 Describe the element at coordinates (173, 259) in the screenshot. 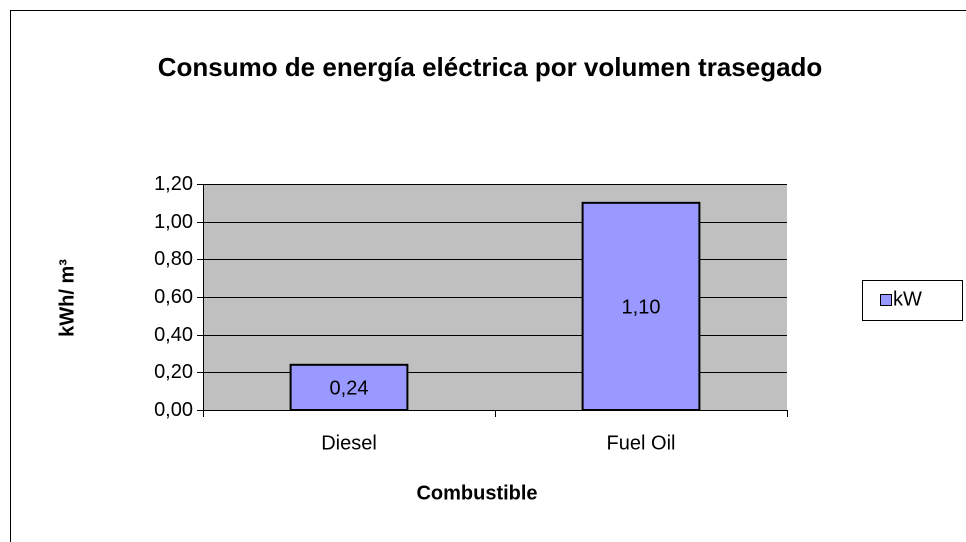

I see `y-tick-label: 0,80` at that location.